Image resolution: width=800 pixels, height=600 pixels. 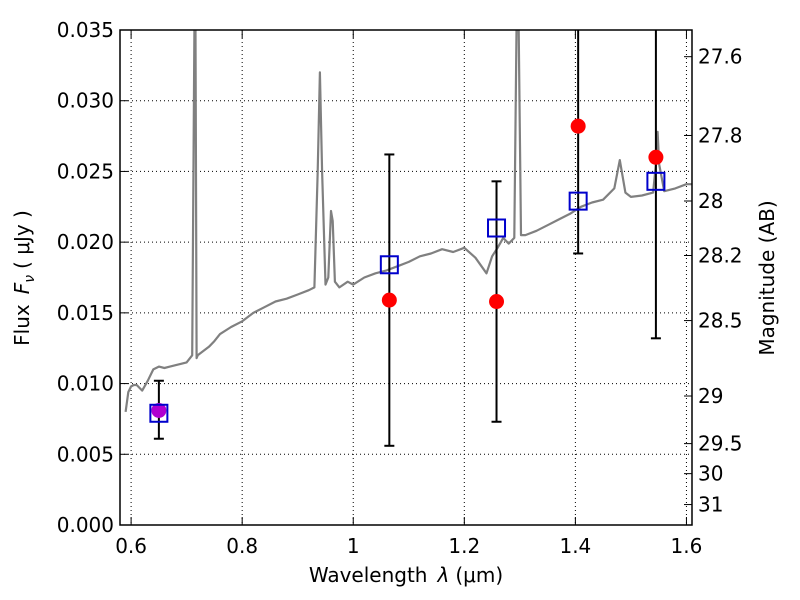 I want to click on x-axis-label: Wavelength λ (μm), so click(x=406, y=575).